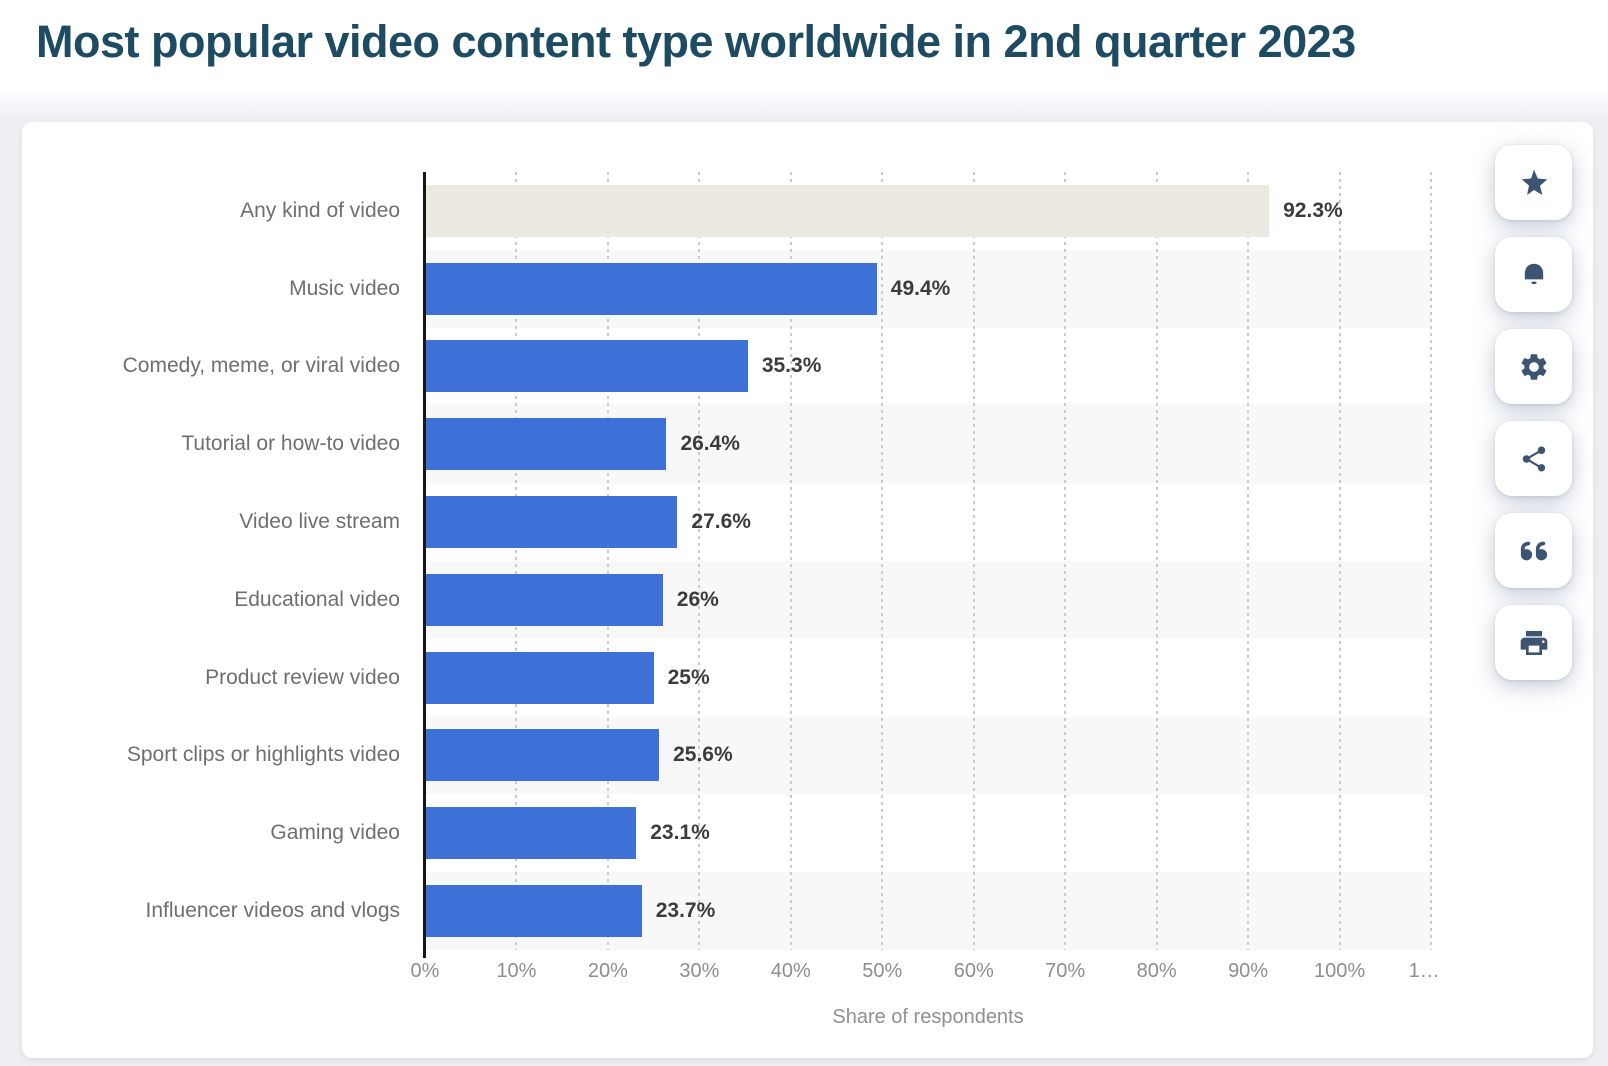 The width and height of the screenshot is (1608, 1066). Describe the element at coordinates (273, 911) in the screenshot. I see `category-label: Influencer videos and vlogs` at that location.